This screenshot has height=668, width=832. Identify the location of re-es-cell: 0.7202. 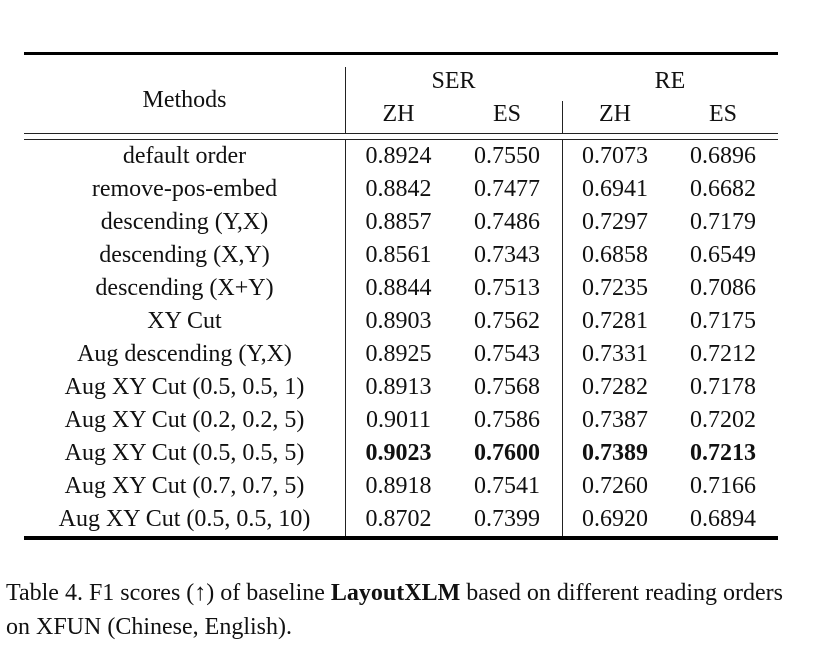
(723, 420).